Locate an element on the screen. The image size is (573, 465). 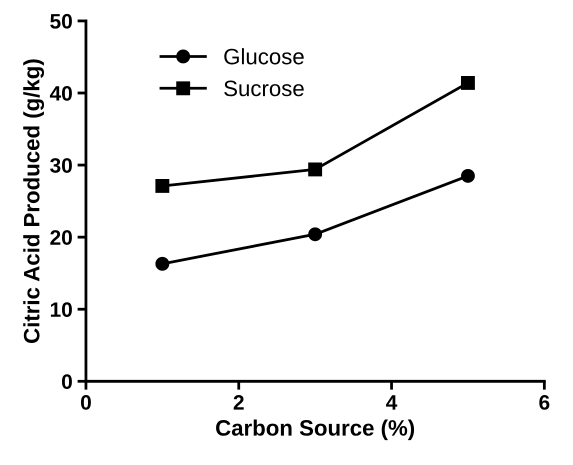
y-axis-title: Citric Acid Produced (g/kg) is located at coordinates (33, 201).